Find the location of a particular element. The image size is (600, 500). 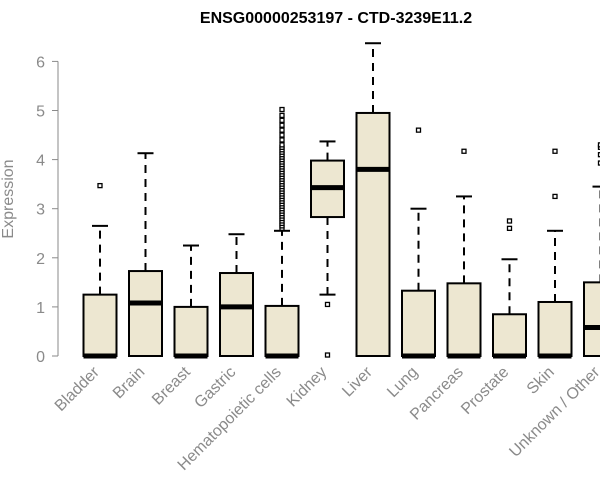

y-tick-label: 3 is located at coordinates (40, 210).